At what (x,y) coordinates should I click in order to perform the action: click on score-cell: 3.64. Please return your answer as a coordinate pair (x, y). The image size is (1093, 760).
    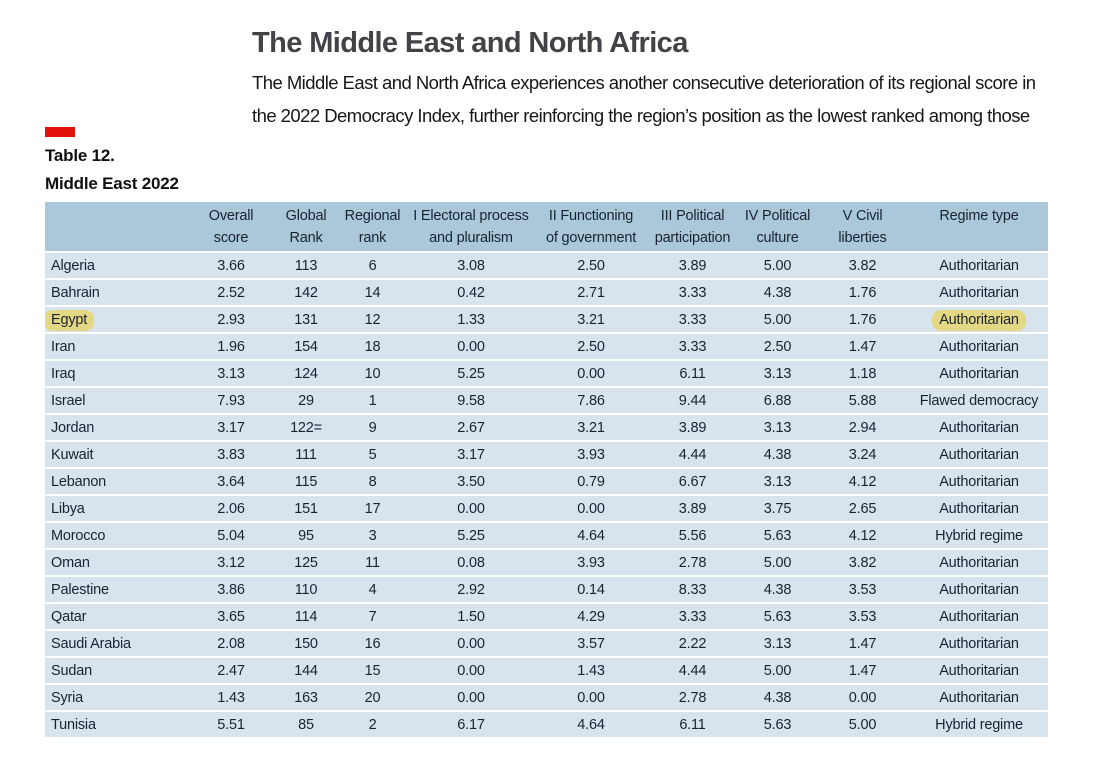
    Looking at the image, I should click on (231, 482).